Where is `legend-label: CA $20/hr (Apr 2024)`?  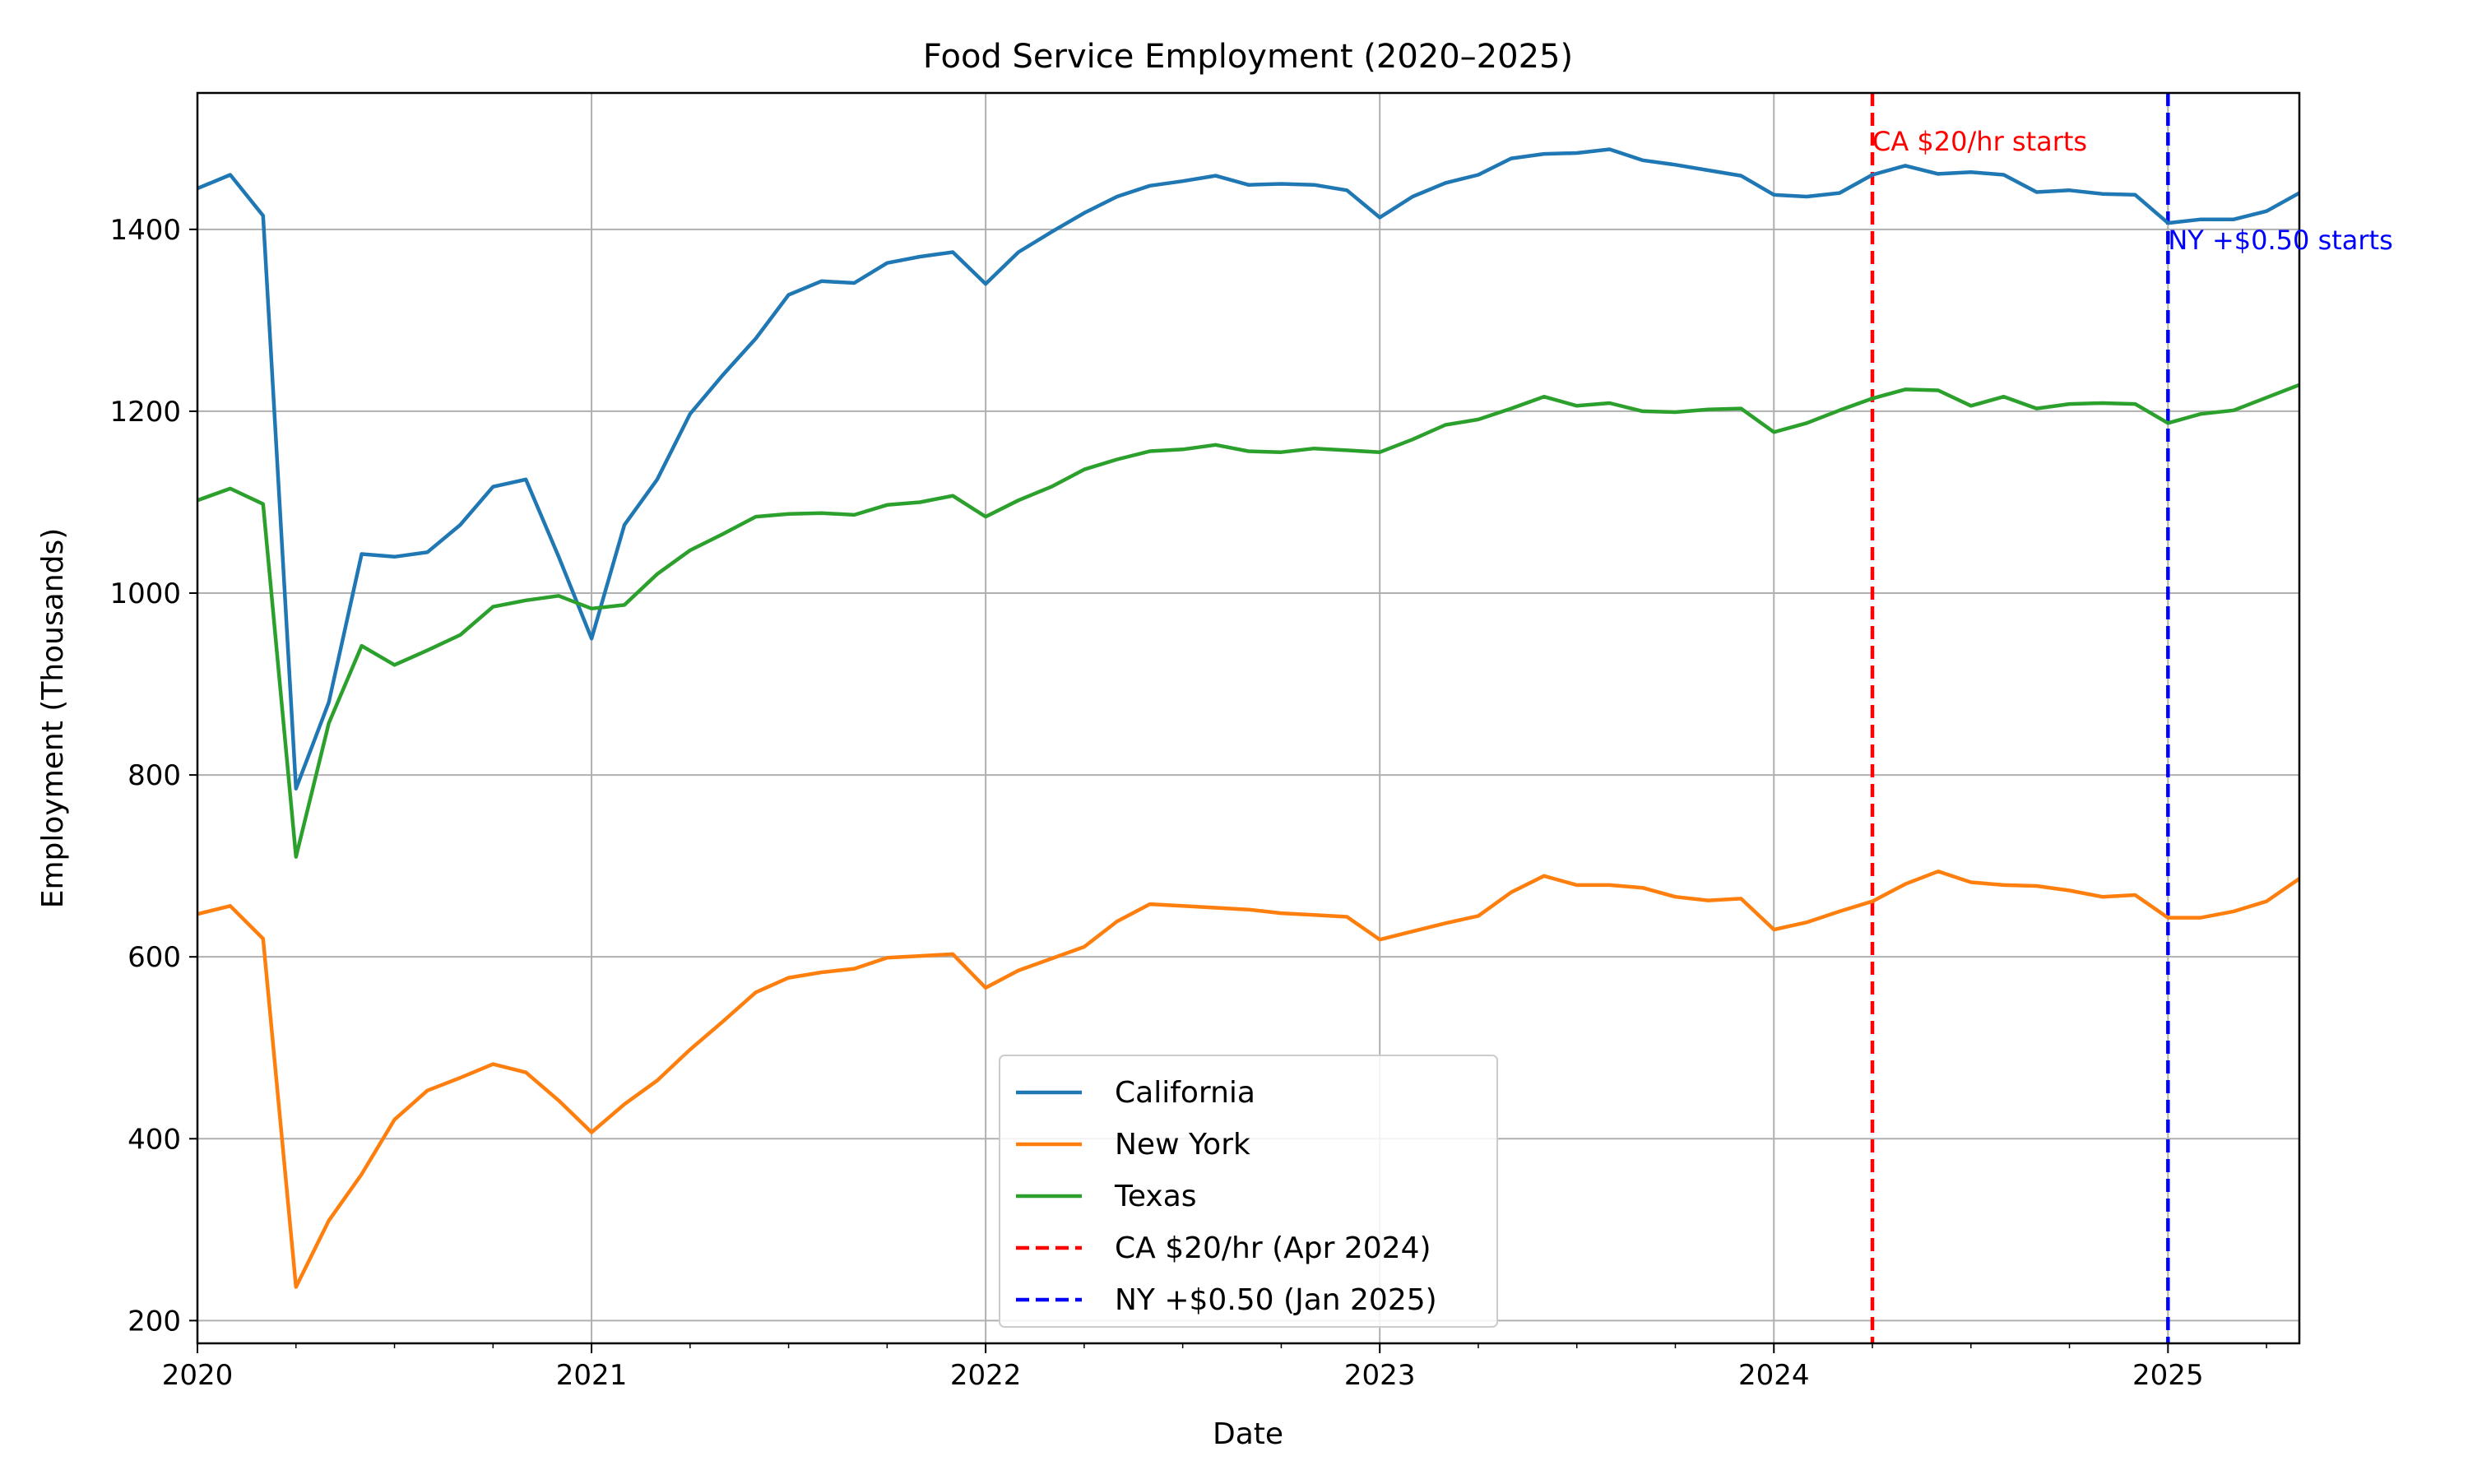
legend-label: CA $20/hr (Apr 2024) is located at coordinates (1273, 1248).